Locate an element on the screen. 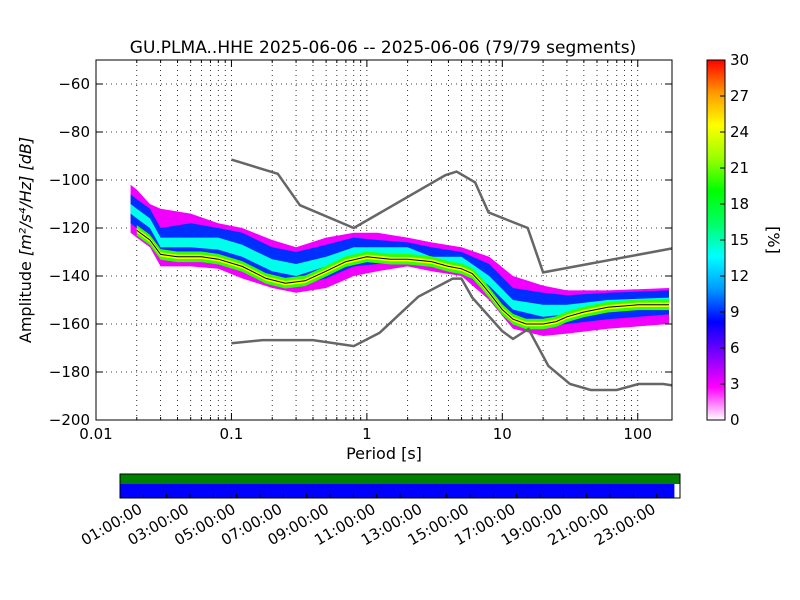  y-tick-label: −160 is located at coordinates (69, 324).